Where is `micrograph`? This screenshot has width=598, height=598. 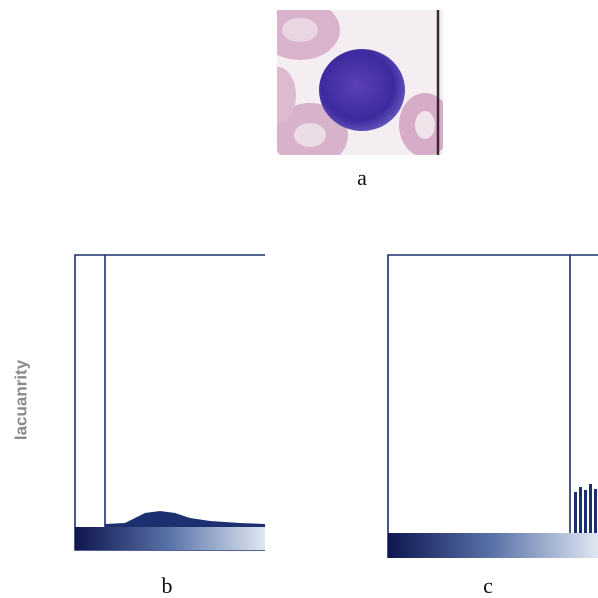 micrograph is located at coordinates (360, 82).